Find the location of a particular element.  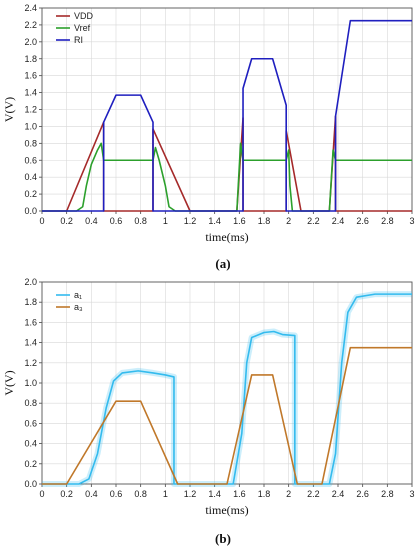

legend: VDD Vref RI is located at coordinates (75, 28).